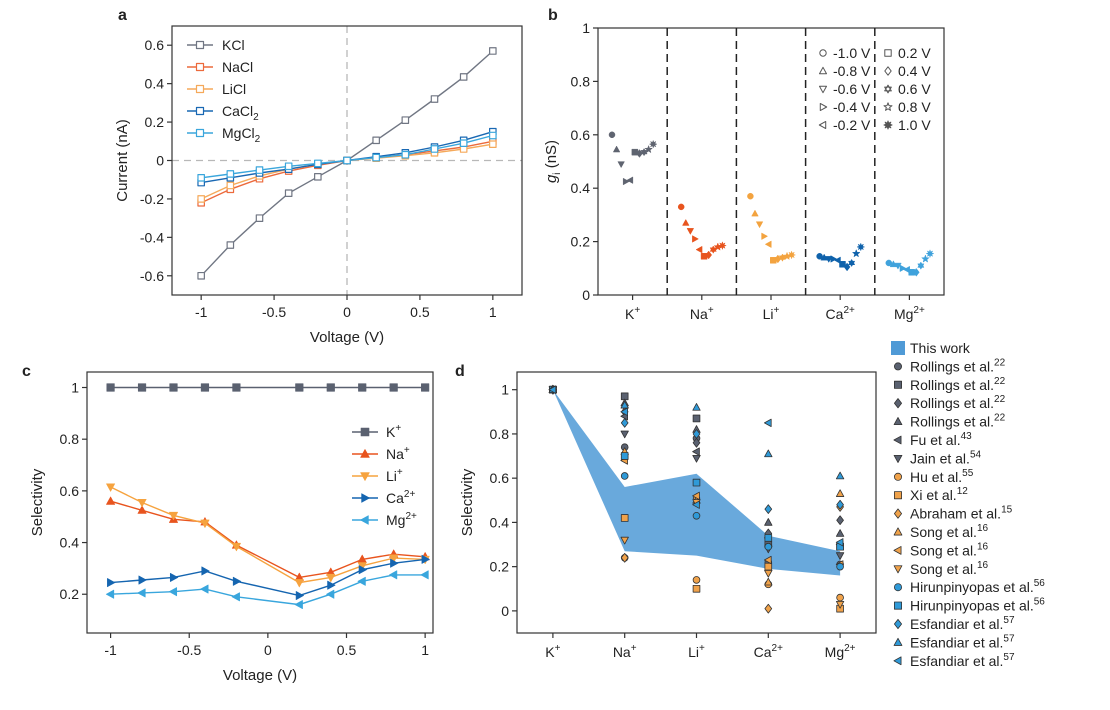 The height and width of the screenshot is (710, 1110). I want to click on y-tick-label: 0.2, so click(155, 122).